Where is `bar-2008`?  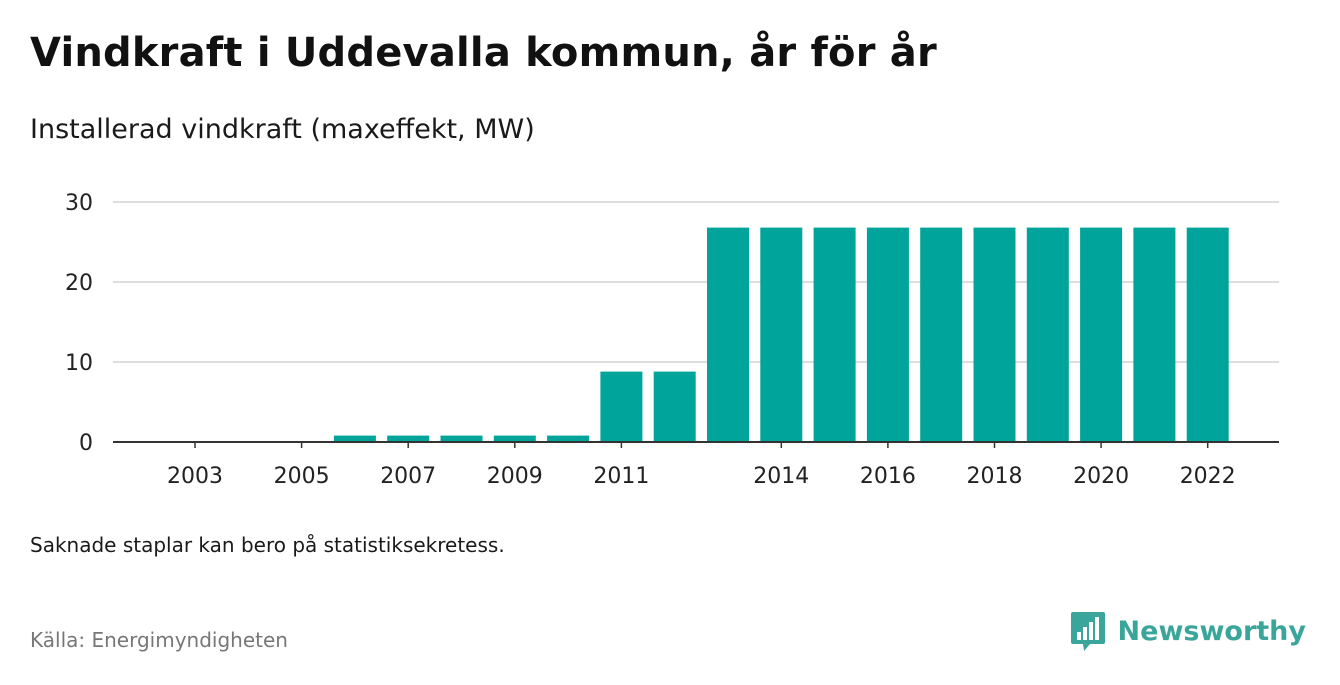 bar-2008 is located at coordinates (461, 438).